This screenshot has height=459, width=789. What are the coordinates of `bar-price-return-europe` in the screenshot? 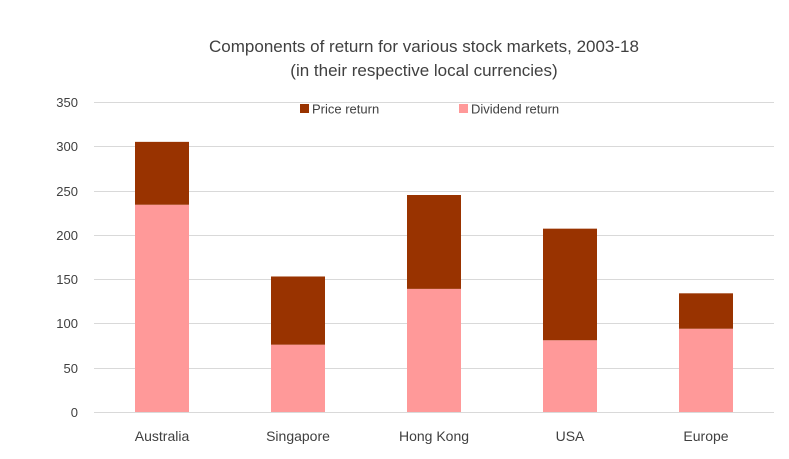 It's located at (706, 311).